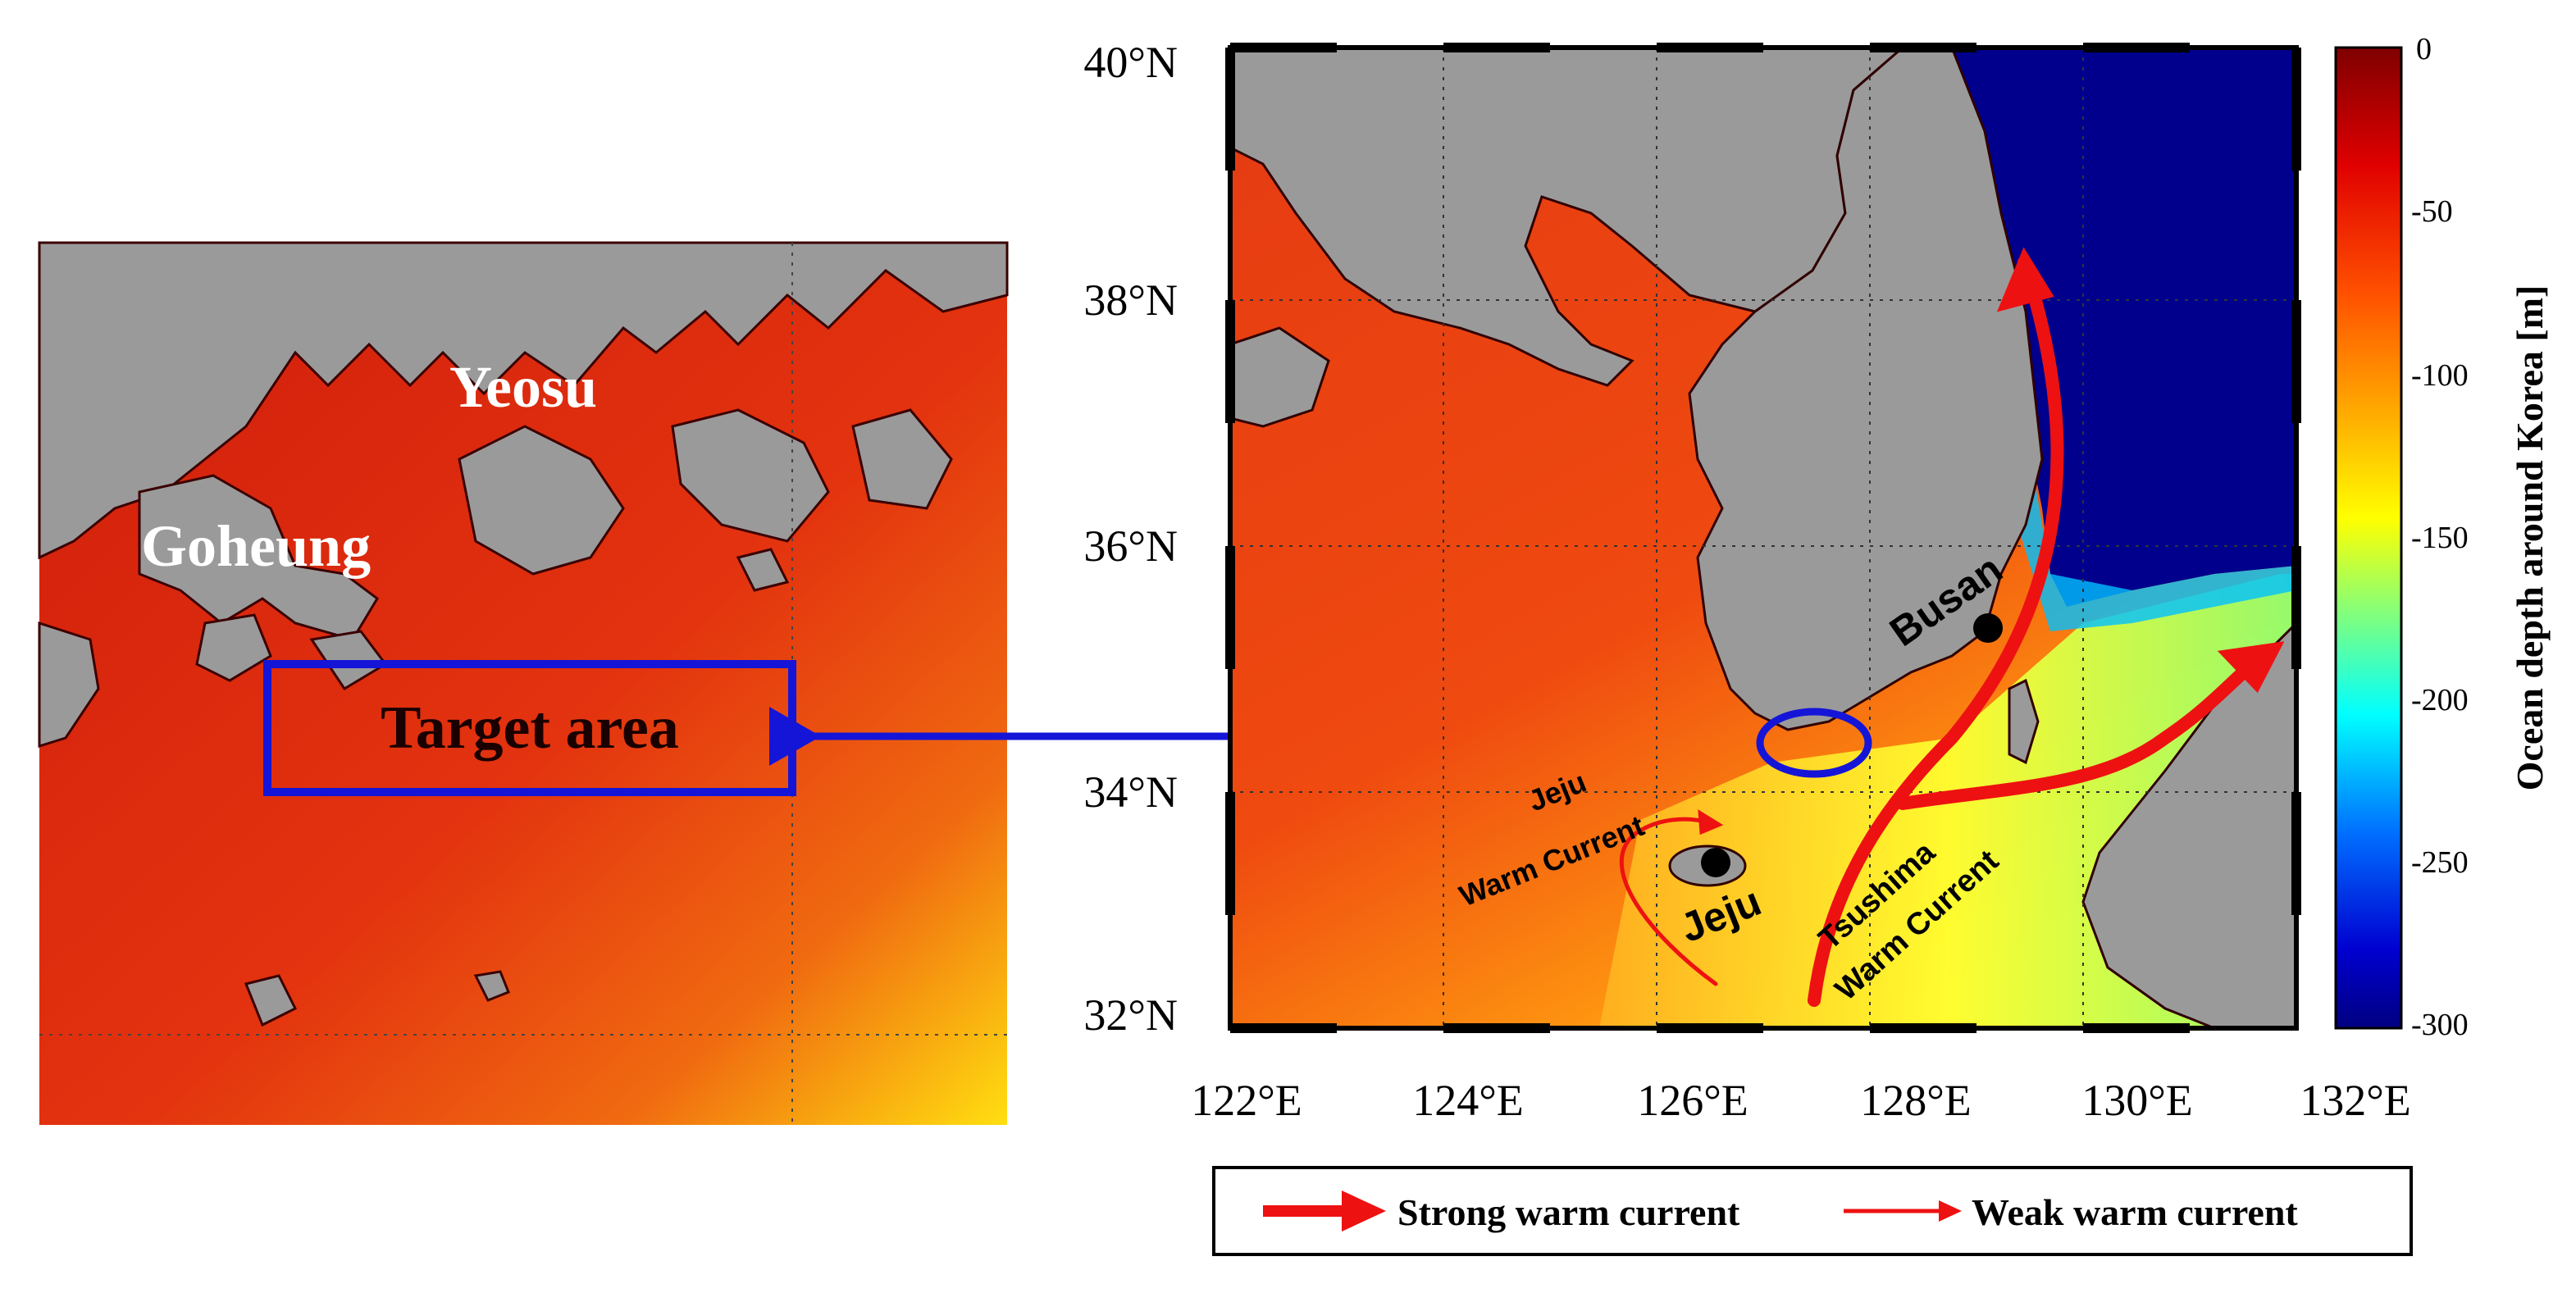 Image resolution: width=2576 pixels, height=1293 pixels. I want to click on label-goheung: Goheung, so click(256, 546).